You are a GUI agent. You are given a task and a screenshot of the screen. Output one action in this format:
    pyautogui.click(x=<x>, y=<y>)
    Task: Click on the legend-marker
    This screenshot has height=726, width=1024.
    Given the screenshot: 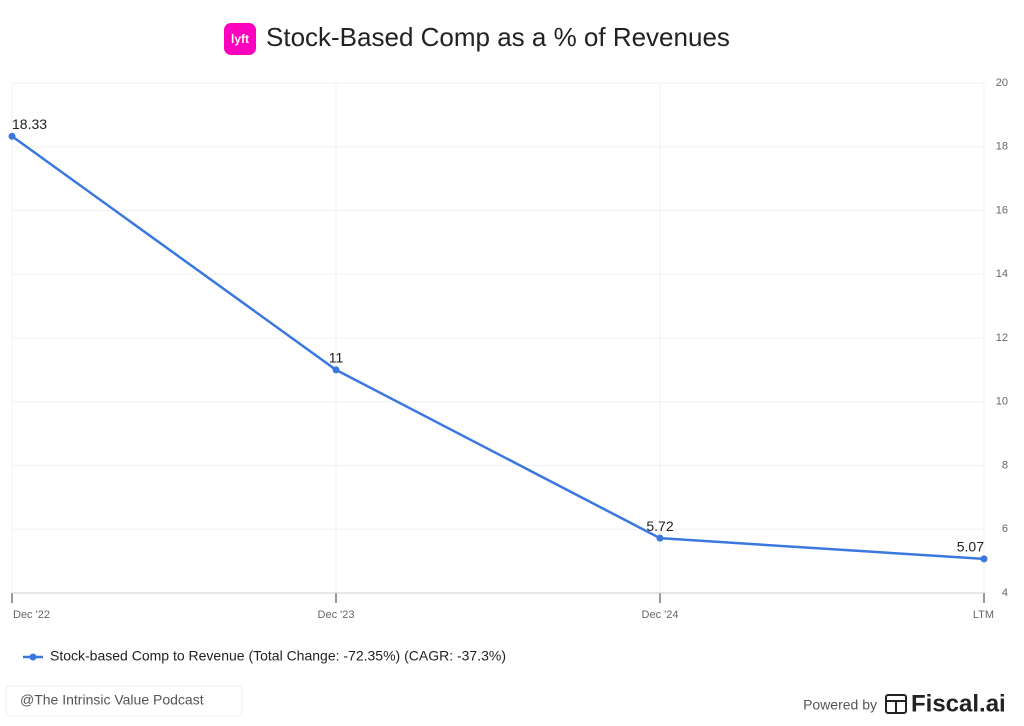 What is the action you would take?
    pyautogui.click(x=33, y=657)
    